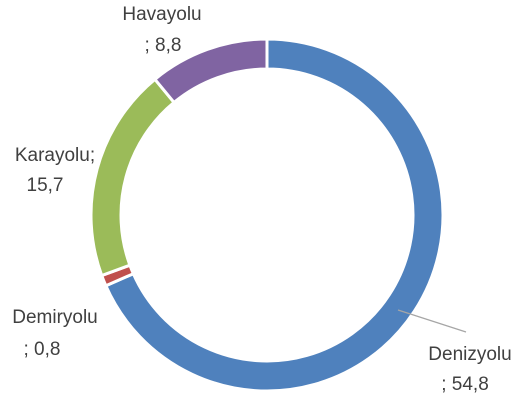 The width and height of the screenshot is (519, 403). Describe the element at coordinates (42, 349) in the screenshot. I see `data-label-value: ; 0,8` at that location.